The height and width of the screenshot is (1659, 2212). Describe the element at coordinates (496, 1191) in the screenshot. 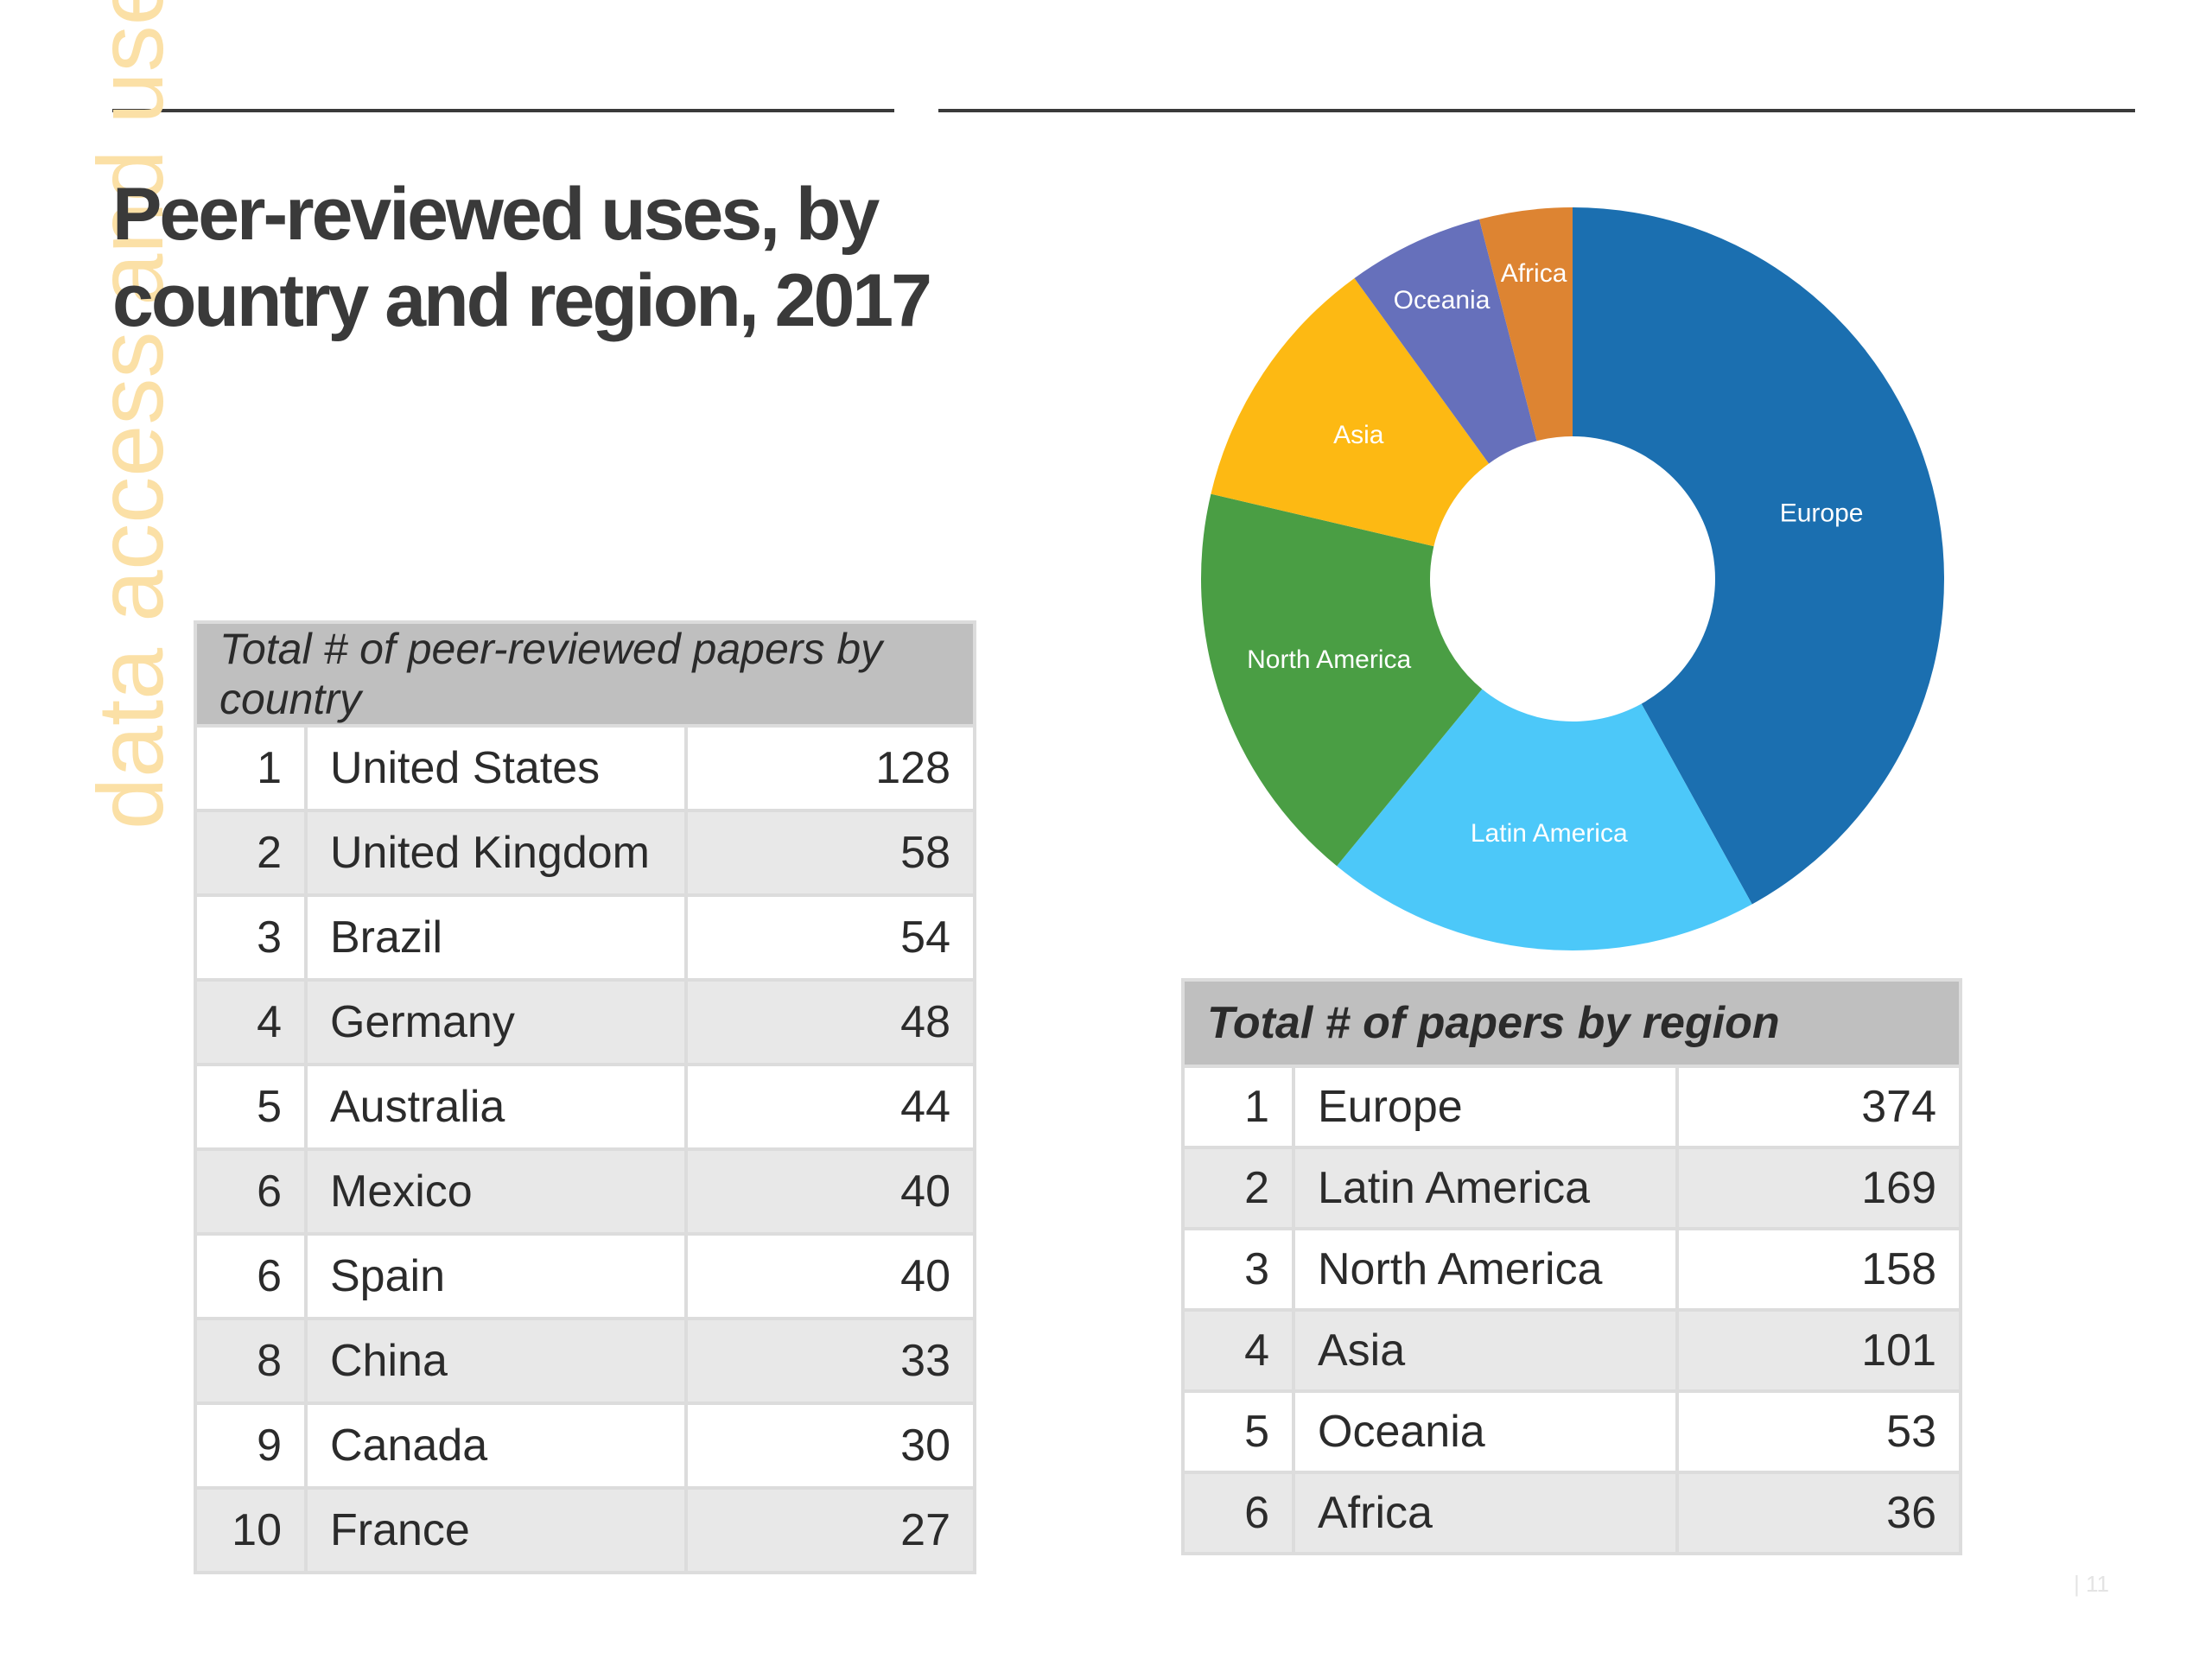

I see `country-cell: Mexico` at that location.